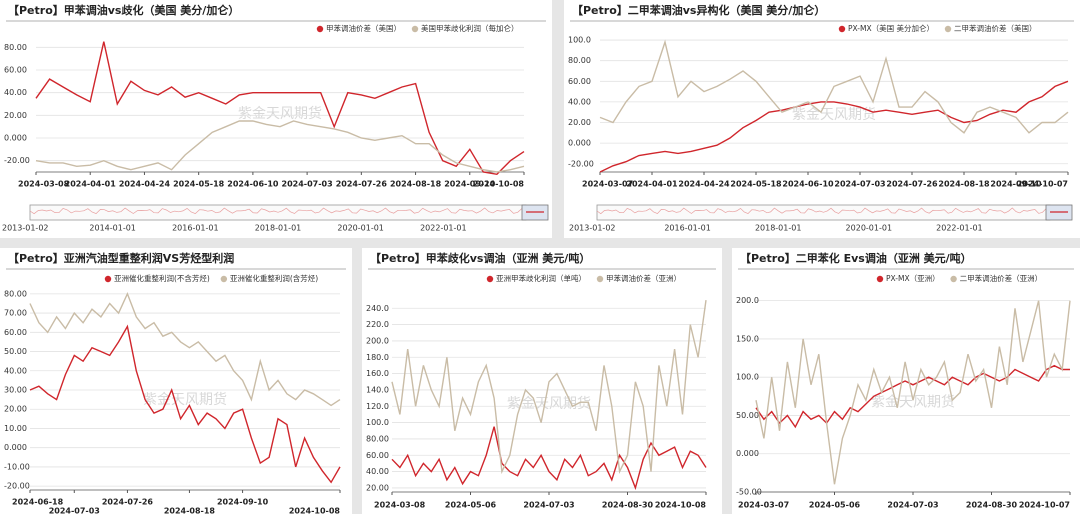  What do you see at coordinates (274, 278) in the screenshot?
I see `legend-label: 亚洲催化重整利润(含芳烃)` at bounding box center [274, 278].